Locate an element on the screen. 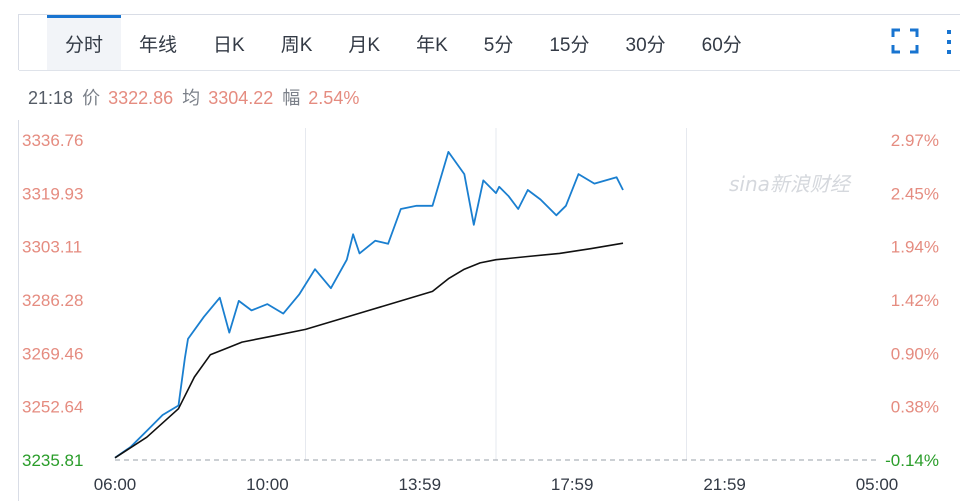 The height and width of the screenshot is (501, 960). y-tick-label: 3252.64 is located at coordinates (52, 407).